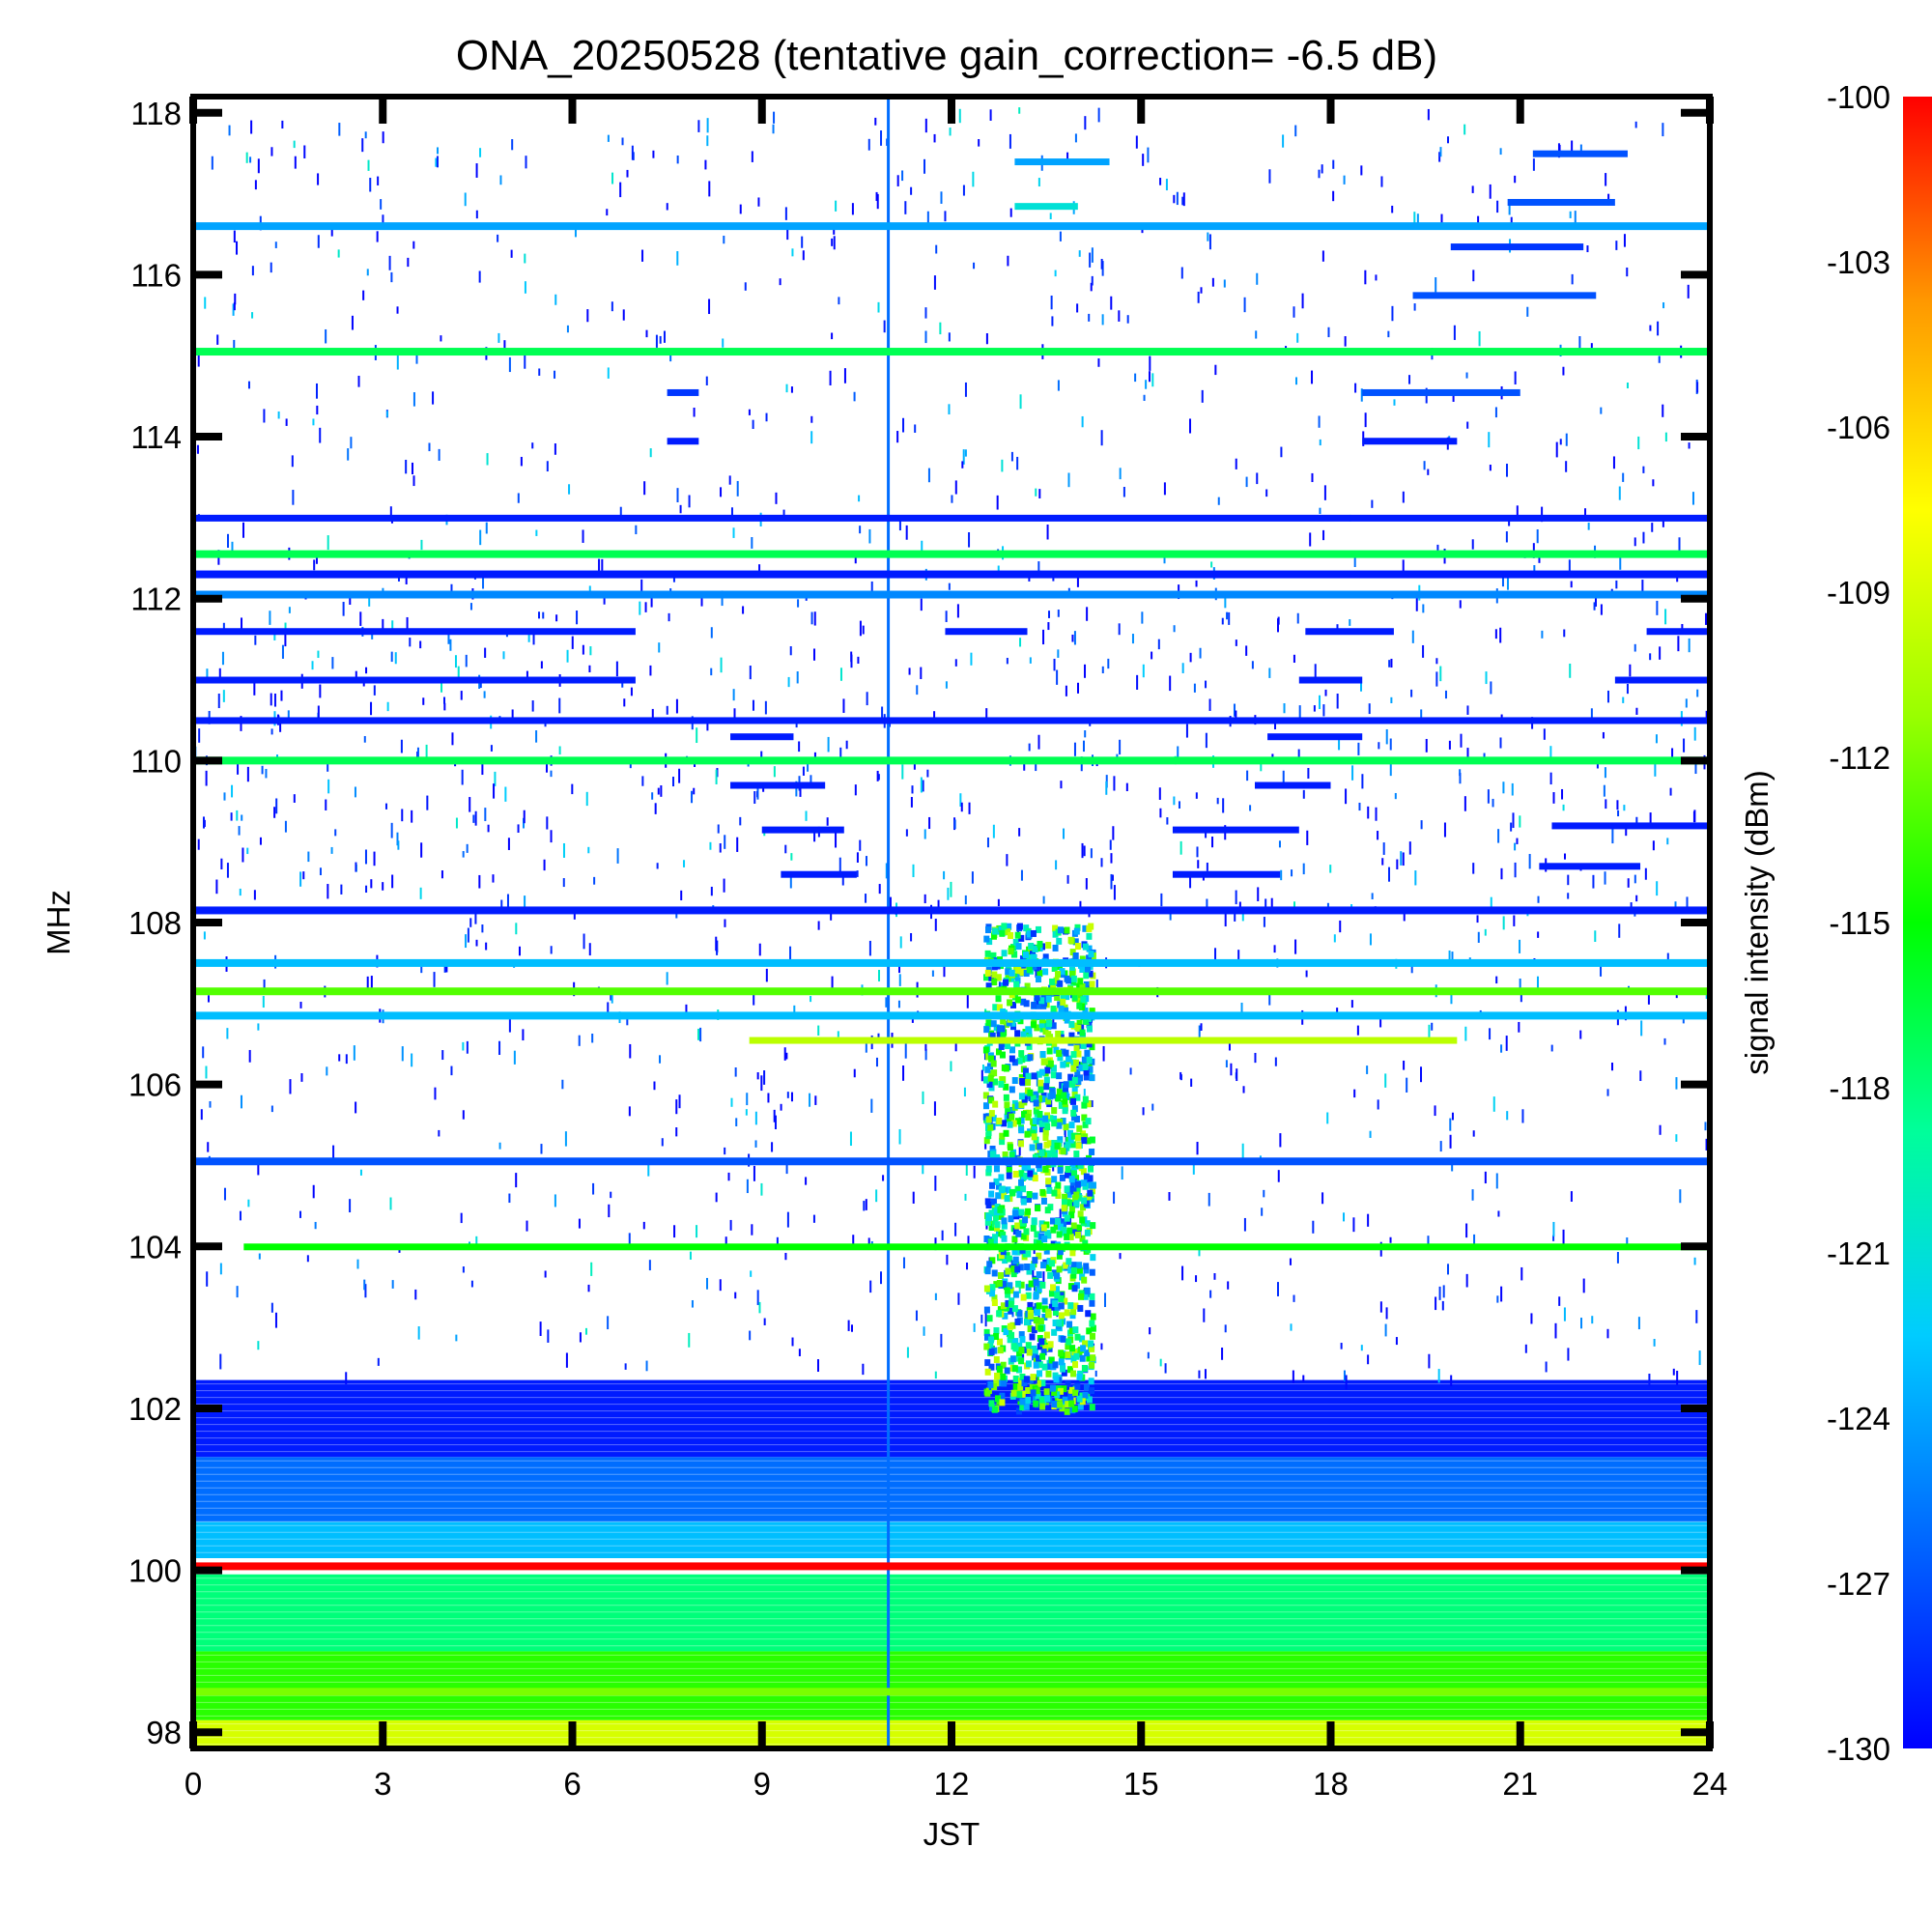 This screenshot has width=1932, height=1932. I want to click on y-axis-label: MHz, so click(58, 922).